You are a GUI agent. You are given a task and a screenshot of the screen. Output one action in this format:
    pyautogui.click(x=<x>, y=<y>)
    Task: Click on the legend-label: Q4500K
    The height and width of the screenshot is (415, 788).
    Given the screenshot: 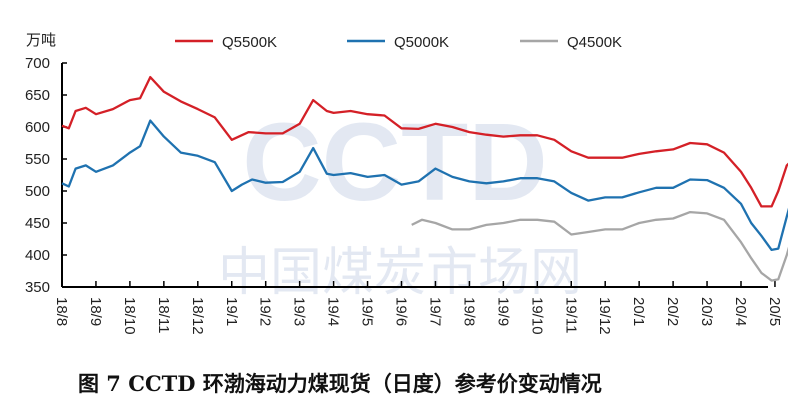 What is the action you would take?
    pyautogui.click(x=594, y=42)
    